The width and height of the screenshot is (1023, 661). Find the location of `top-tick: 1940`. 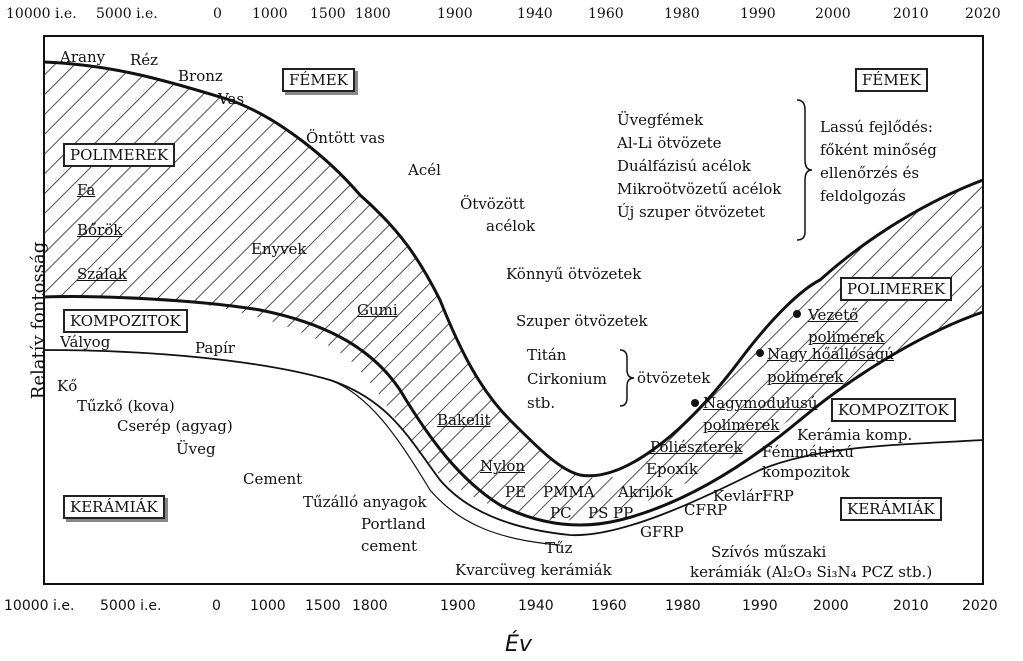

top-tick: 1940 is located at coordinates (535, 14).